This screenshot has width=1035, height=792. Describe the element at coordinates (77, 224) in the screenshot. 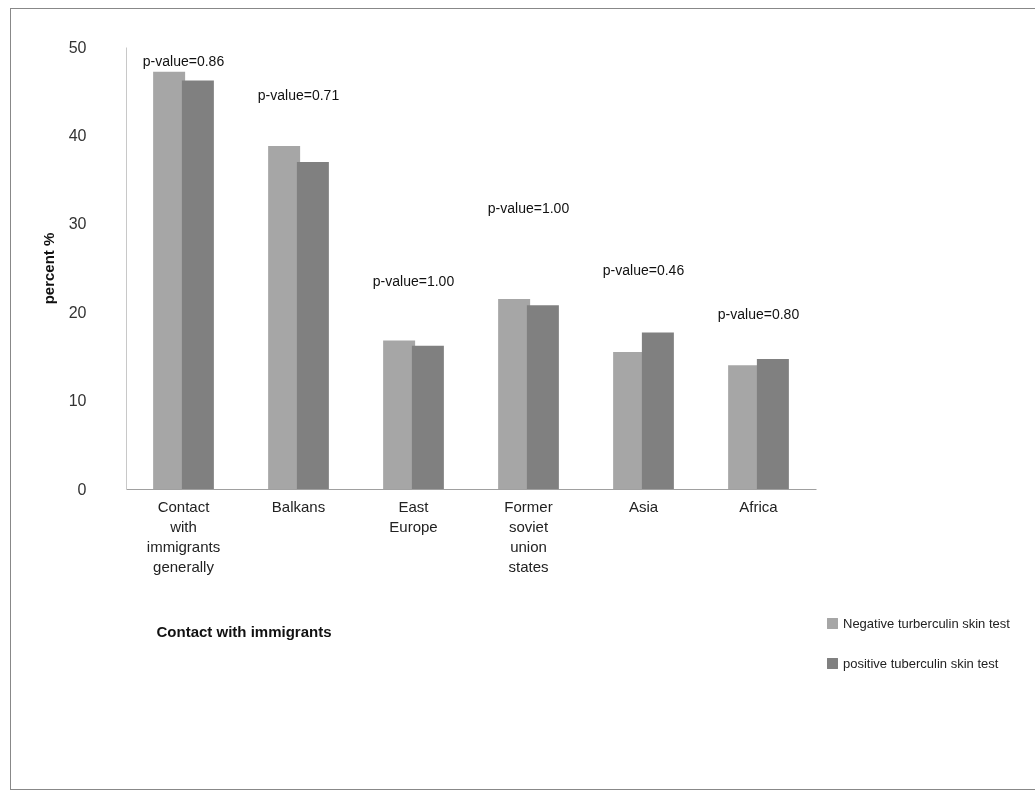

I see `y-tick-label: 30` at that location.